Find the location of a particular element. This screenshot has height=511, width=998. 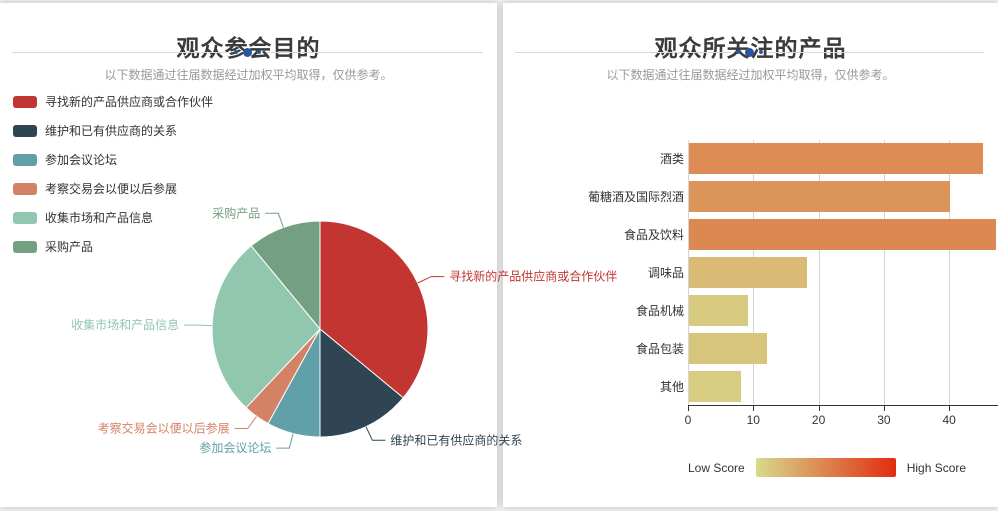

visualmap-high-label: High Score is located at coordinates (936, 467).